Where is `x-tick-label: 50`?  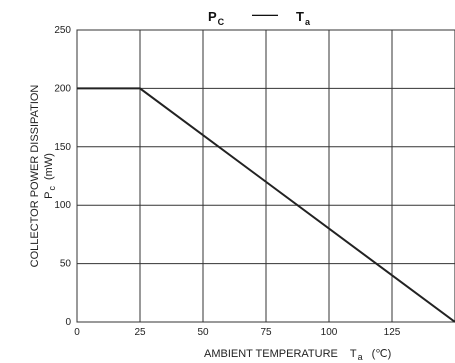
x-tick-label: 50 is located at coordinates (203, 332).